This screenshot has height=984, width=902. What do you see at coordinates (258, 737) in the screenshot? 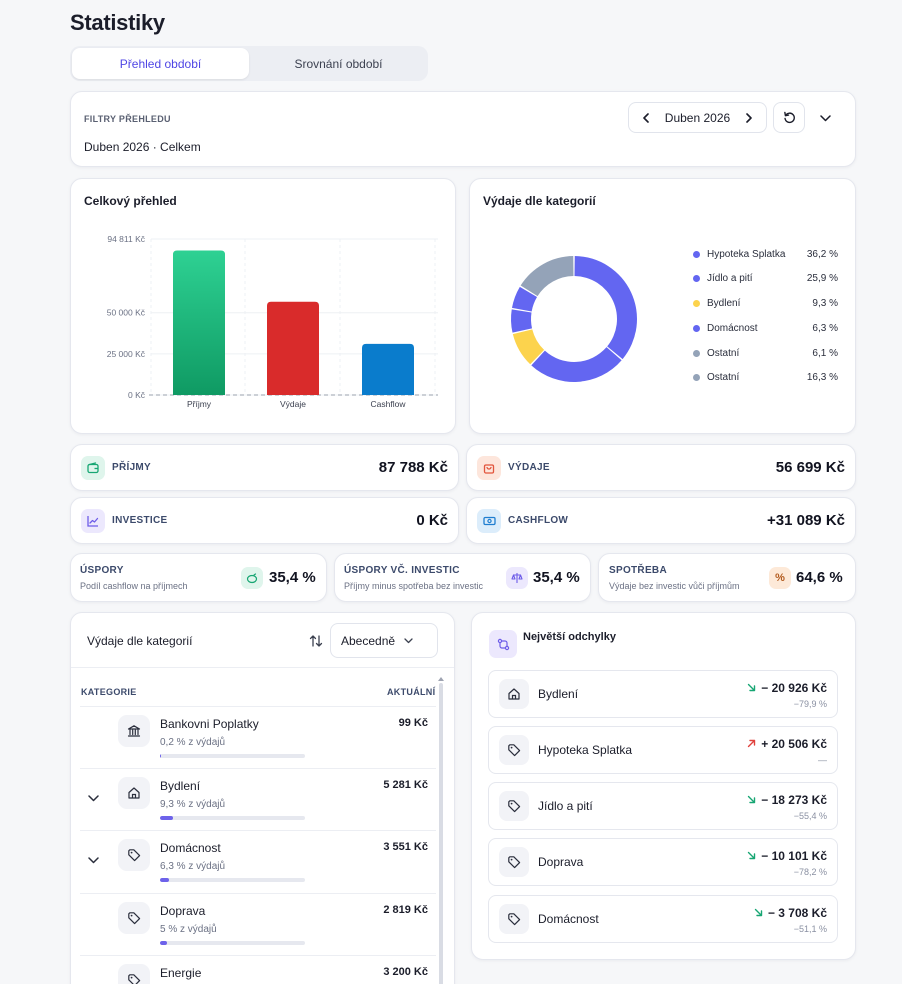
I see `category-row: Bankovni Poplatky 99 Kč 0,2 % z výdajů` at bounding box center [258, 737].